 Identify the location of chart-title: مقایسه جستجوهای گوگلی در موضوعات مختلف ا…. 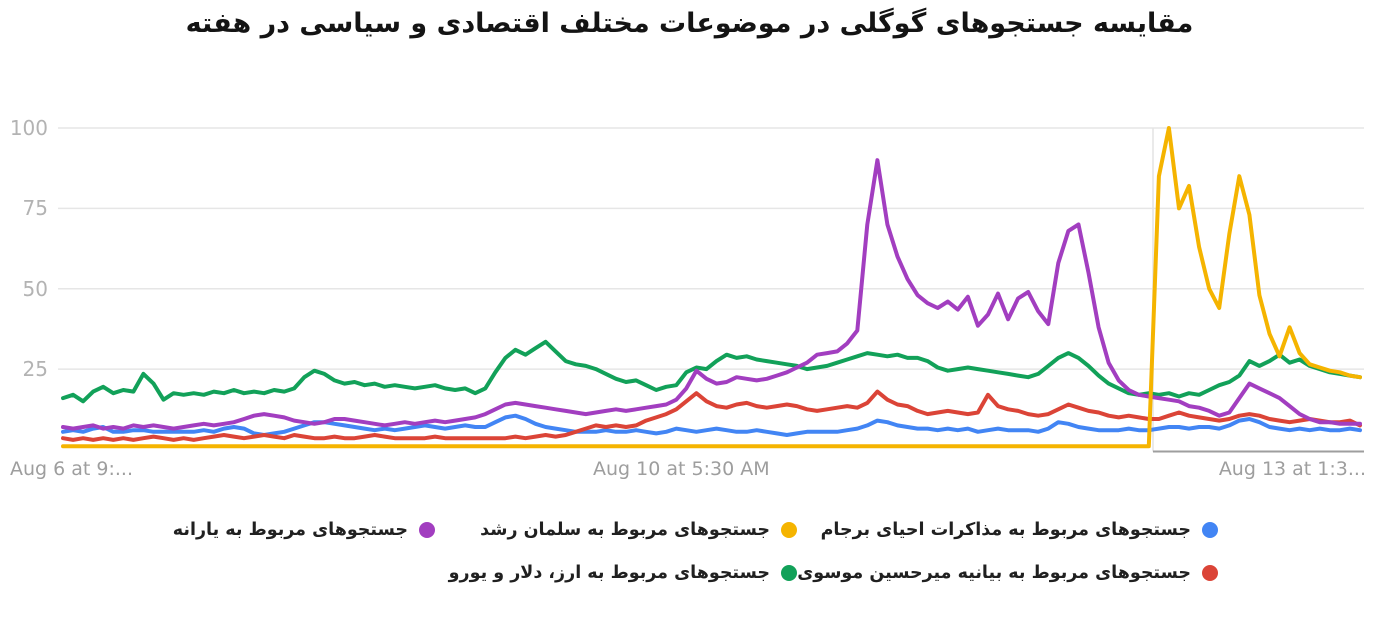
(689, 23).